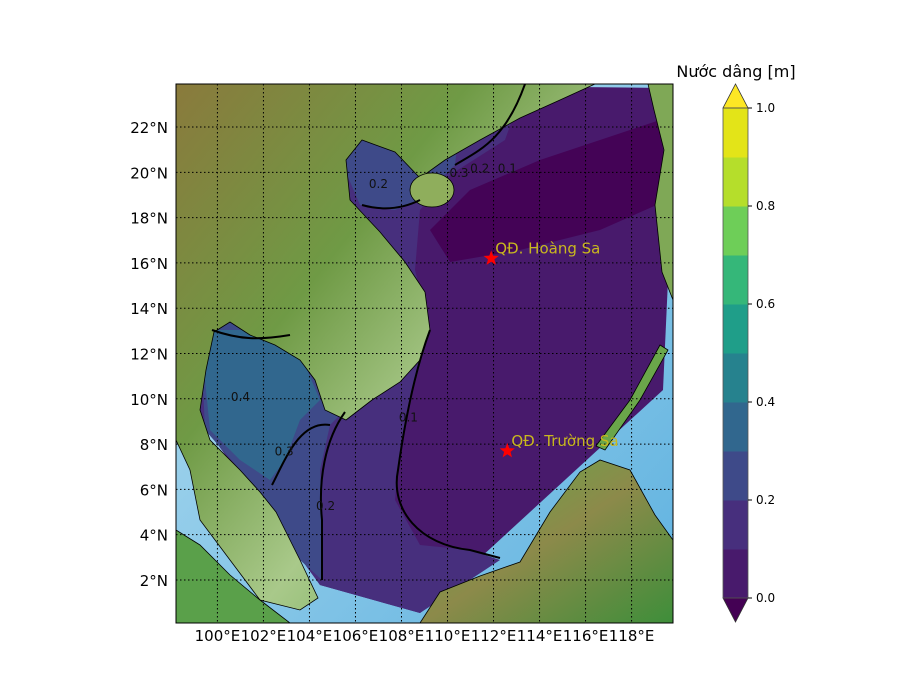  What do you see at coordinates (551, 348) in the screenshot?
I see `place-markers: QĐ. Hoàng Sa QĐ. Trường Sa` at bounding box center [551, 348].